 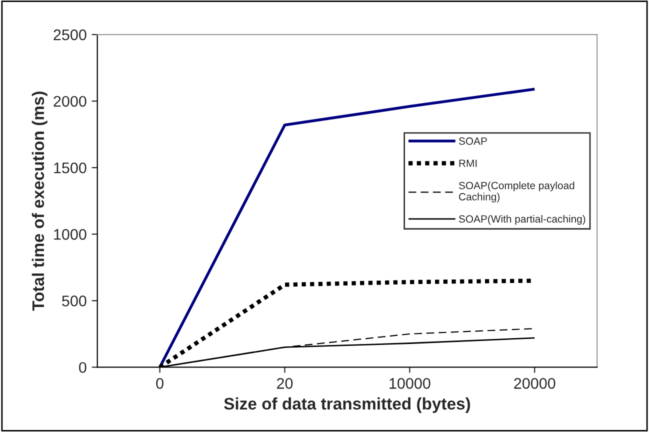 What do you see at coordinates (74, 301) in the screenshot?
I see `y-tick-label: 500` at bounding box center [74, 301].